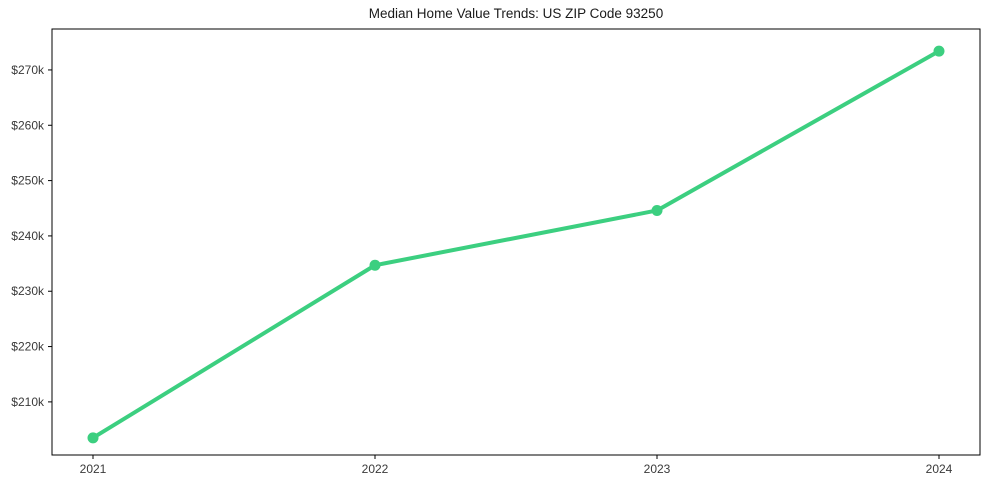 Image resolution: width=990 pixels, height=490 pixels. What do you see at coordinates (28, 347) in the screenshot?
I see `y-tick-label: $220k` at bounding box center [28, 347].